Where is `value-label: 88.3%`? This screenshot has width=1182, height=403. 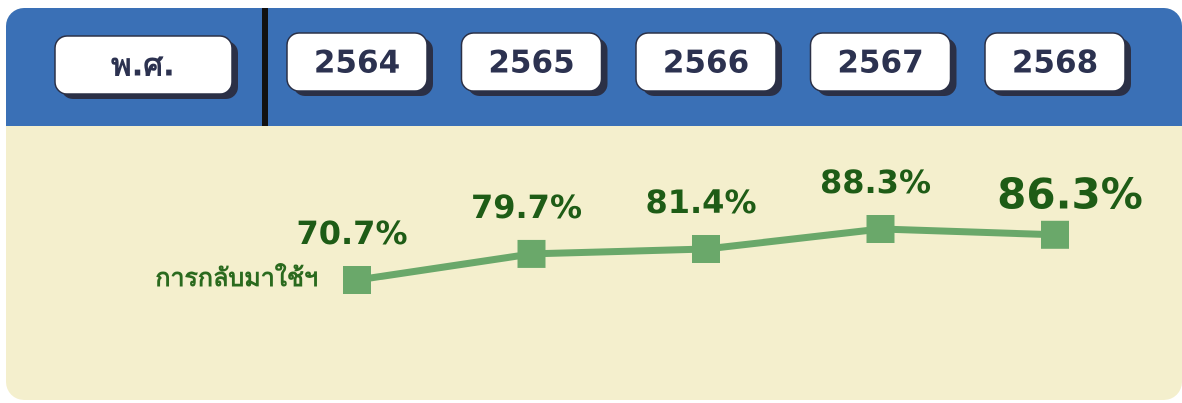 value-label: 88.3% is located at coordinates (875, 182).